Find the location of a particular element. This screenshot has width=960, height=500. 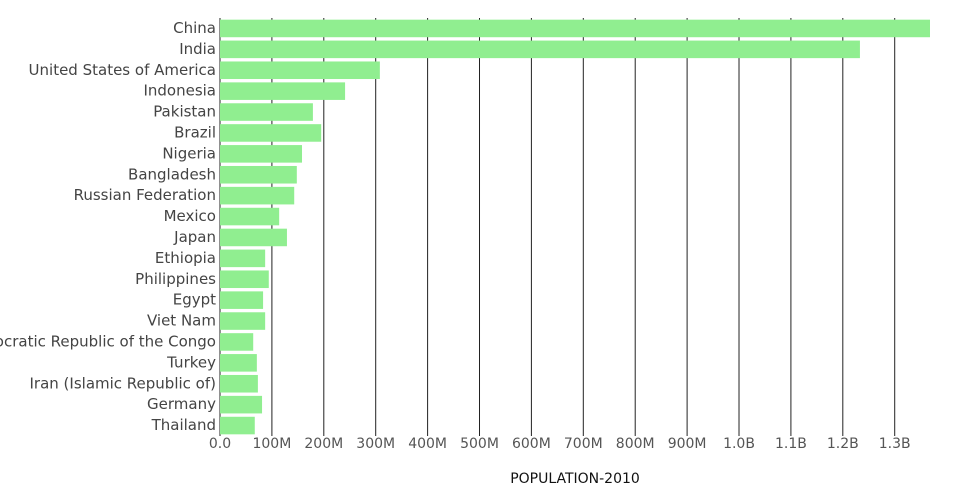

x-tick-label: 0.0 is located at coordinates (220, 444).